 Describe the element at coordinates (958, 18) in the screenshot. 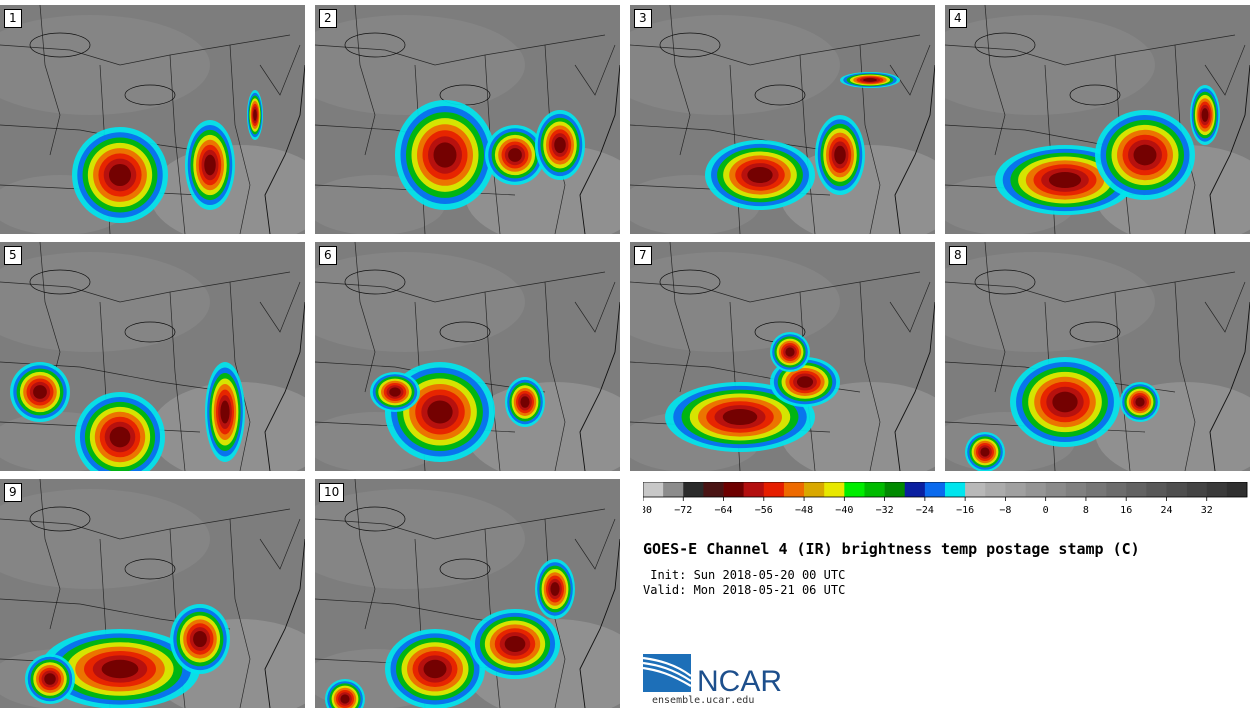

I see `panel-number-label: 4` at that location.